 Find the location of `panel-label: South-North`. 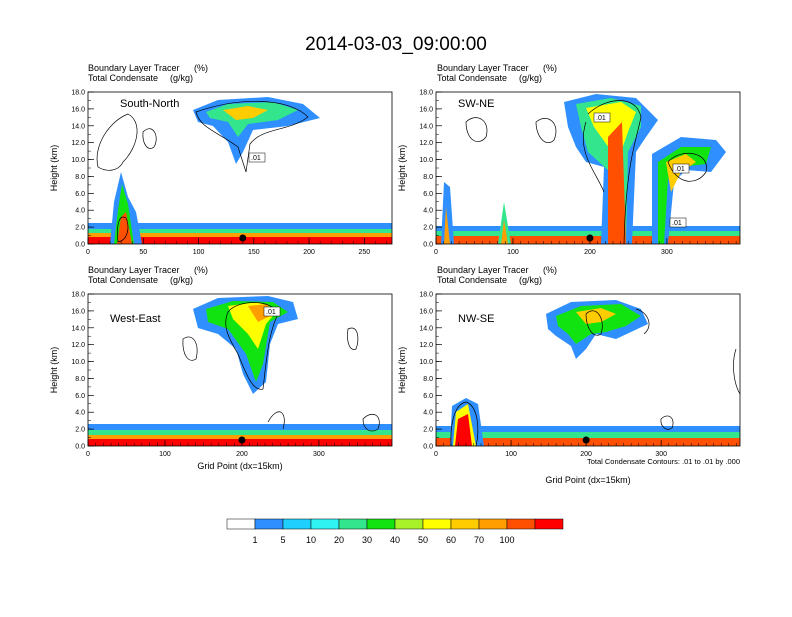

panel-label: South-North is located at coordinates (149, 104).